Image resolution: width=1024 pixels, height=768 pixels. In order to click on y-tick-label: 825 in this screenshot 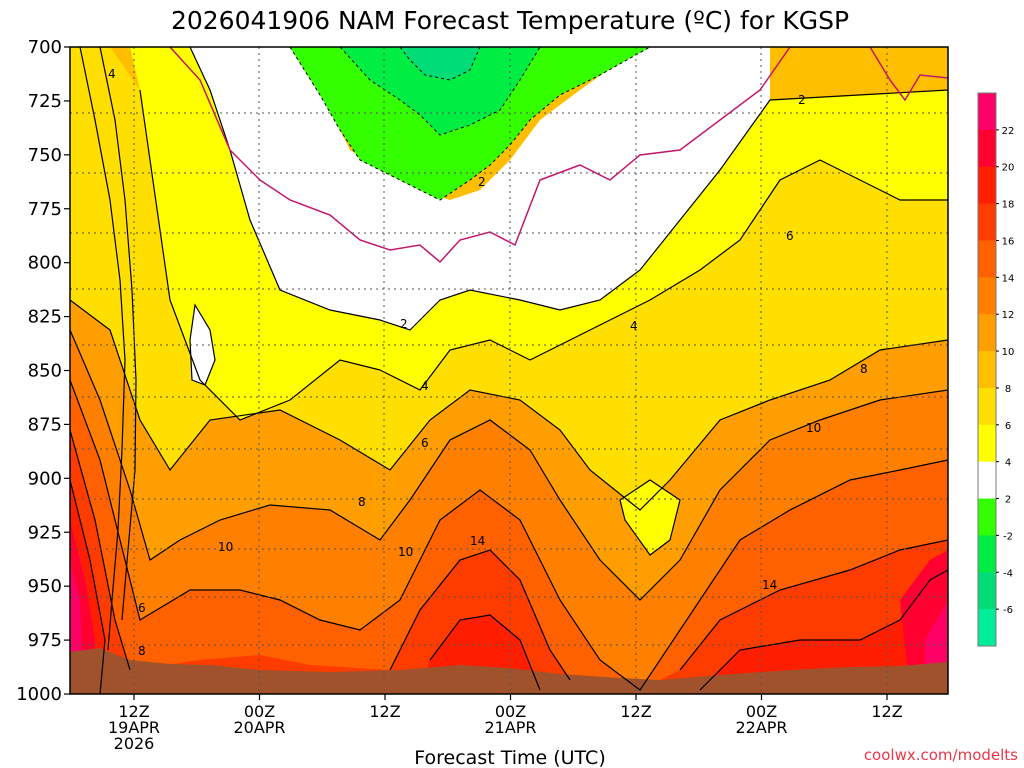, I will do `click(45, 317)`.